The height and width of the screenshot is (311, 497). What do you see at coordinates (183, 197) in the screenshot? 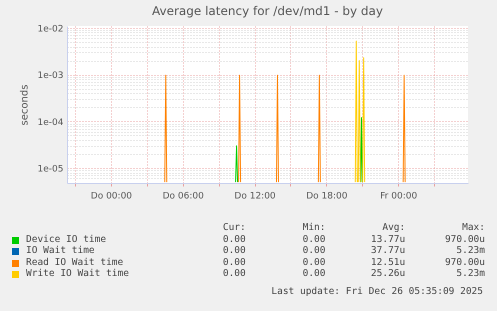
I see `x-tick-label: Do 06:00` at bounding box center [183, 197].